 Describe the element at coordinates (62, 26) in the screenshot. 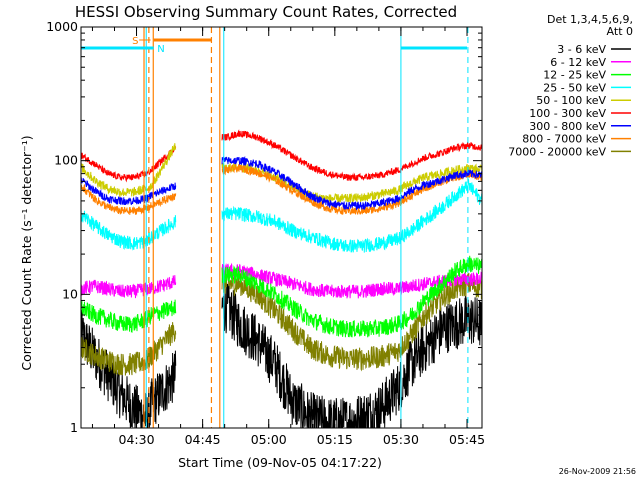

I see `y-tick-label-3: 1000` at that location.